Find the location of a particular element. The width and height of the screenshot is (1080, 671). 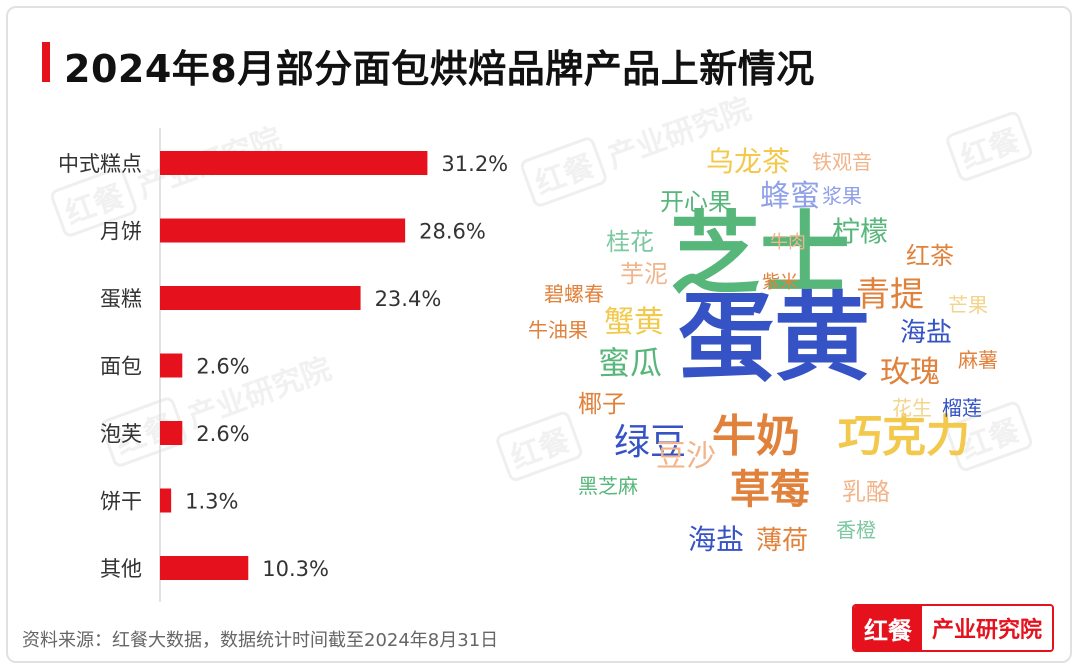

category-label: 其他 is located at coordinates (121, 569).